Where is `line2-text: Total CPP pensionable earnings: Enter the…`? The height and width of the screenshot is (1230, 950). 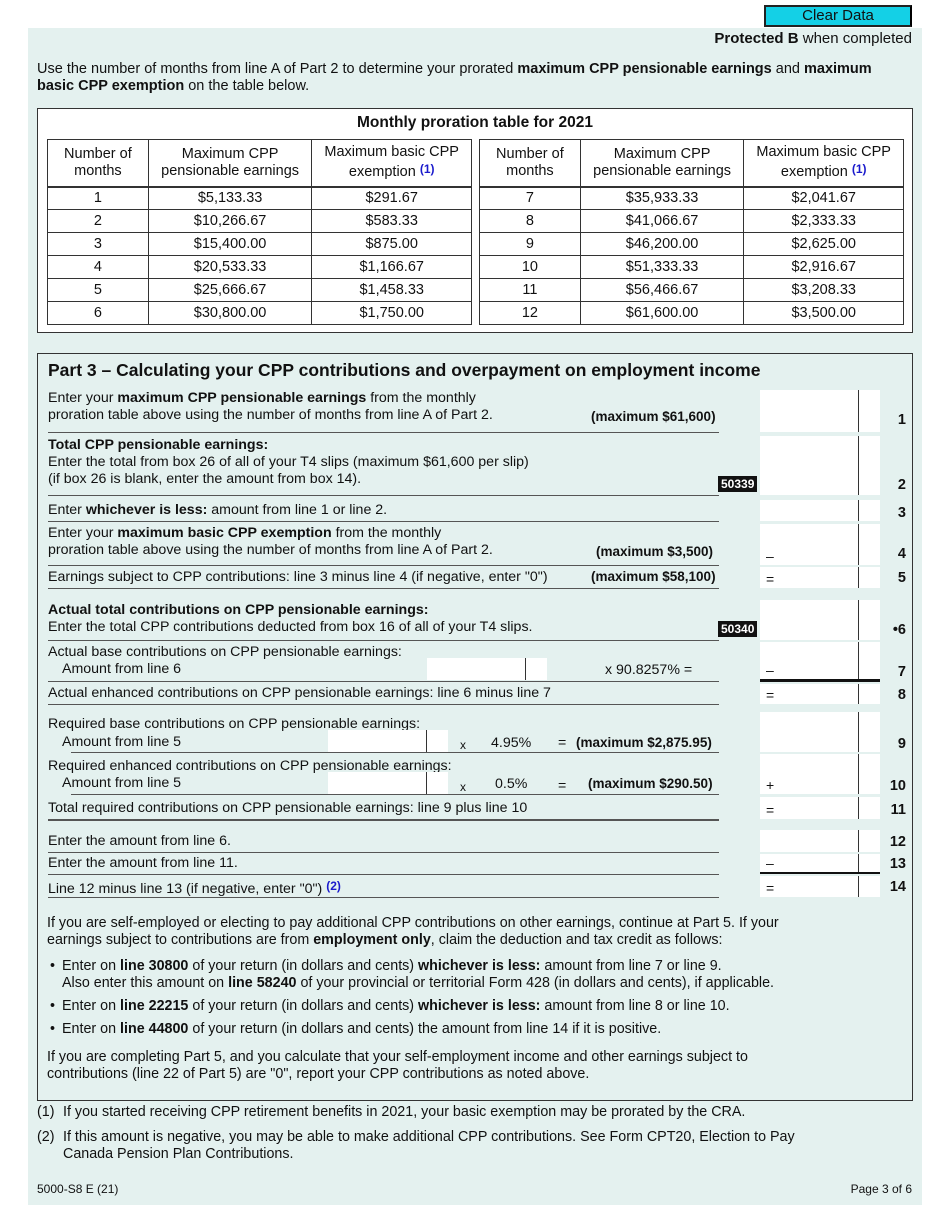
line2-text: Total CPP pensionable earnings: Enter the… is located at coordinates (288, 462).